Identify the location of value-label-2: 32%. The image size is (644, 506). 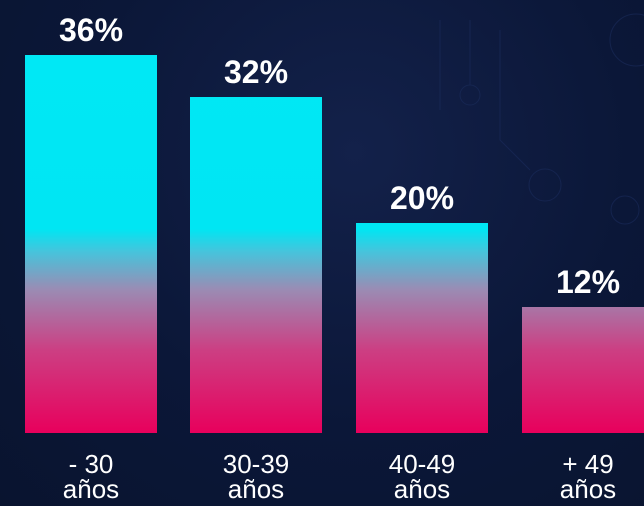
(256, 72).